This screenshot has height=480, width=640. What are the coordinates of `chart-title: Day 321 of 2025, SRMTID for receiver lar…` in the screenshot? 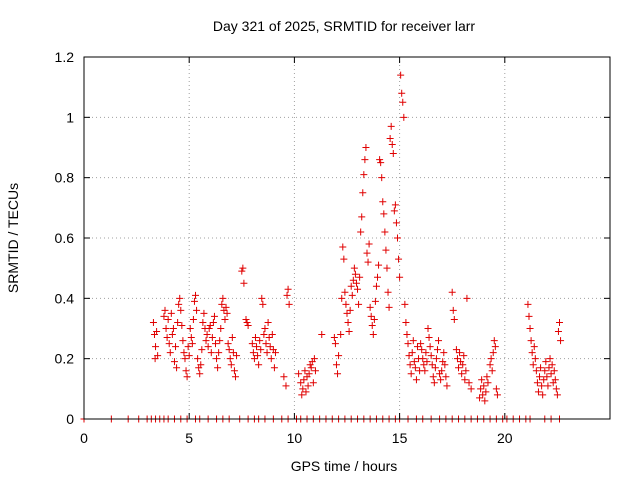 It's located at (344, 26).